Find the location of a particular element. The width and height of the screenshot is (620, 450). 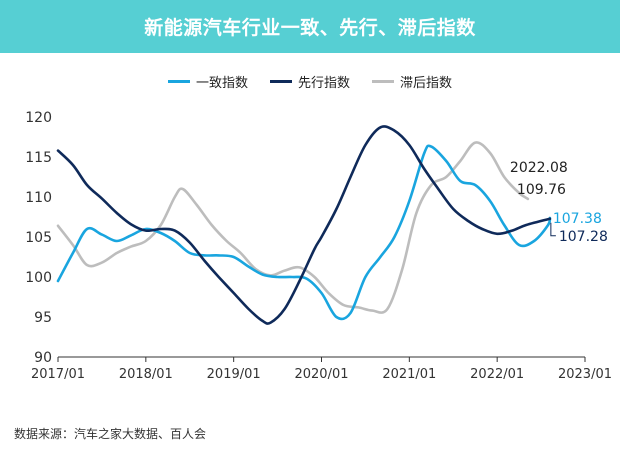

legend-swatch-lagging is located at coordinates (383, 81).